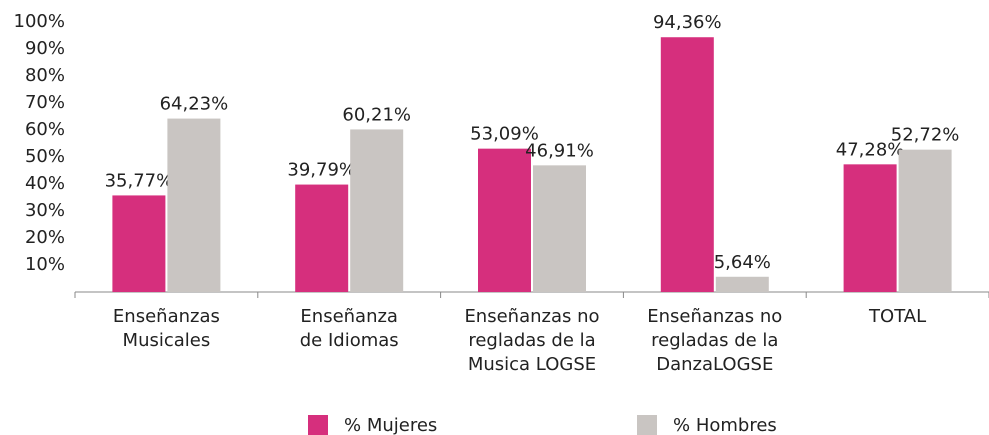 The height and width of the screenshot is (435, 989). Describe the element at coordinates (45, 183) in the screenshot. I see `y-tick-label: 40%` at that location.